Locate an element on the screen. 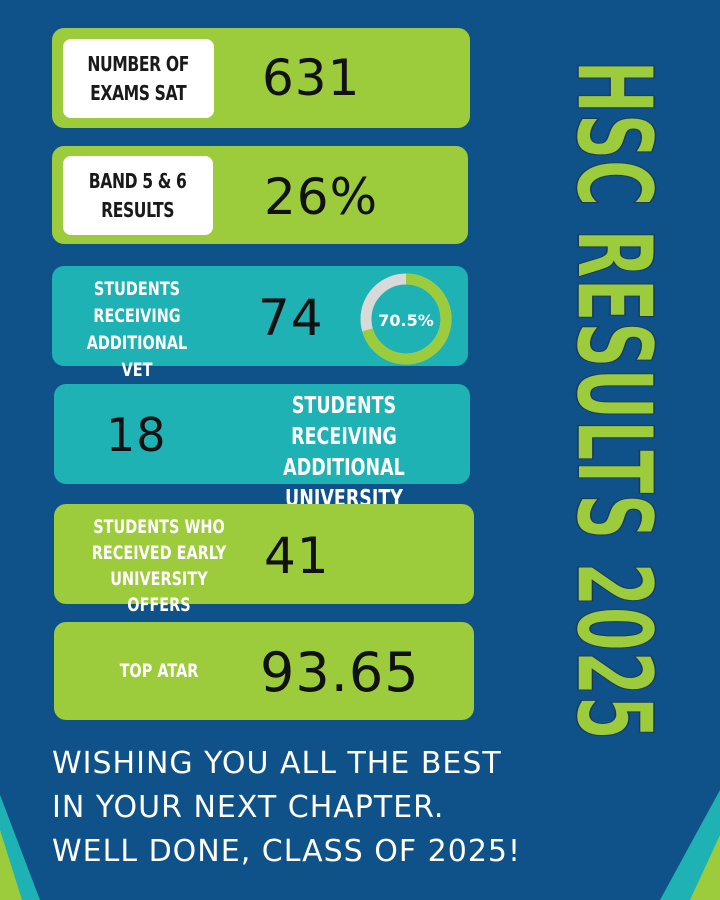  top-atar-label: TOP ATAR is located at coordinates (159, 671).